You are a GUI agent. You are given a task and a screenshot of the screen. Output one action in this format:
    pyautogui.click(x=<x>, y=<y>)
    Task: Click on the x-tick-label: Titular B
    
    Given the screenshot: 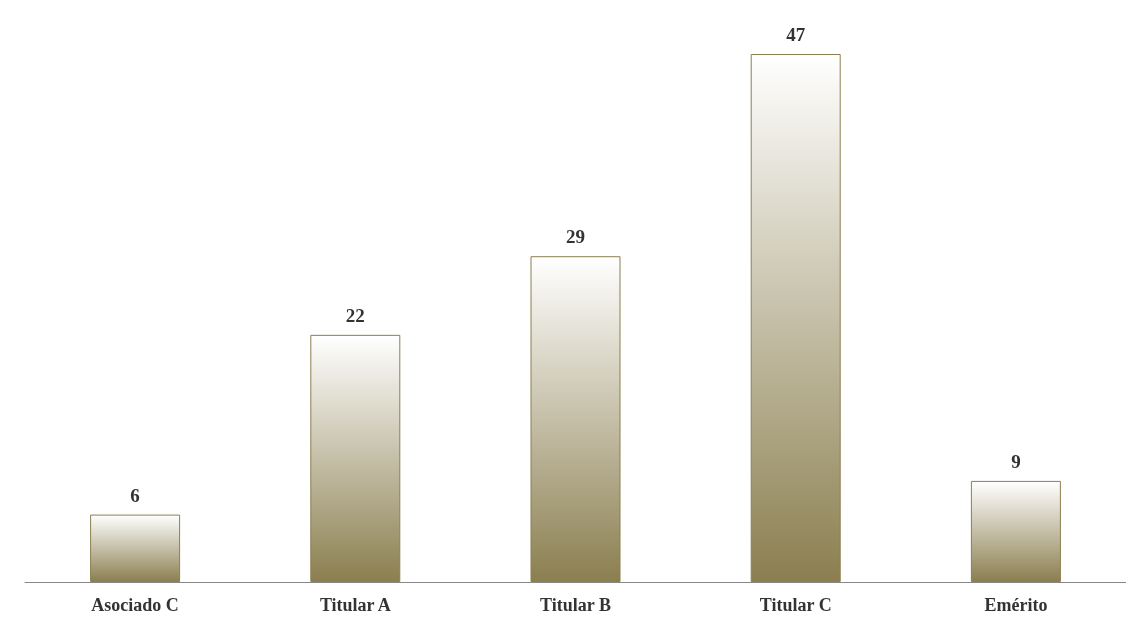 What is the action you would take?
    pyautogui.click(x=575, y=605)
    